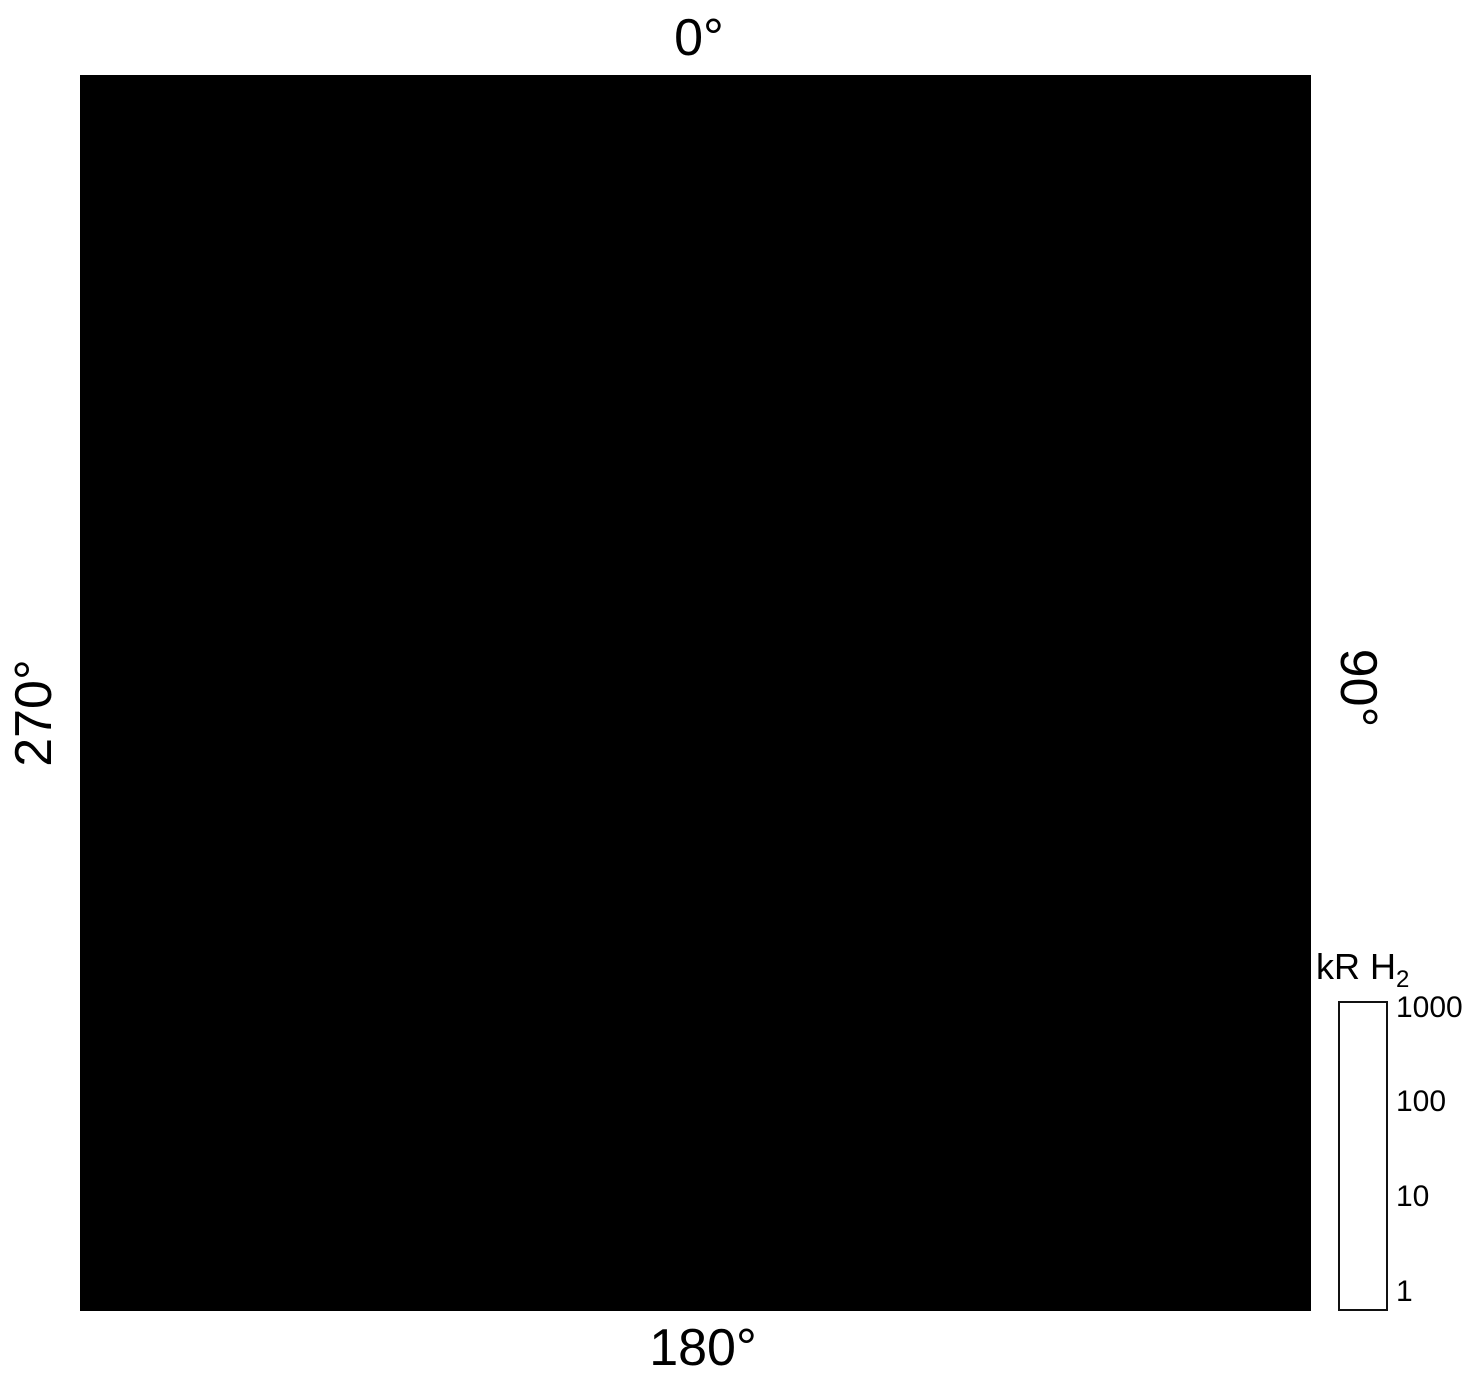 This screenshot has height=1384, width=1481. Describe the element at coordinates (1413, 1196) in the screenshot. I see `colorbar-tick-label: 10` at that location.